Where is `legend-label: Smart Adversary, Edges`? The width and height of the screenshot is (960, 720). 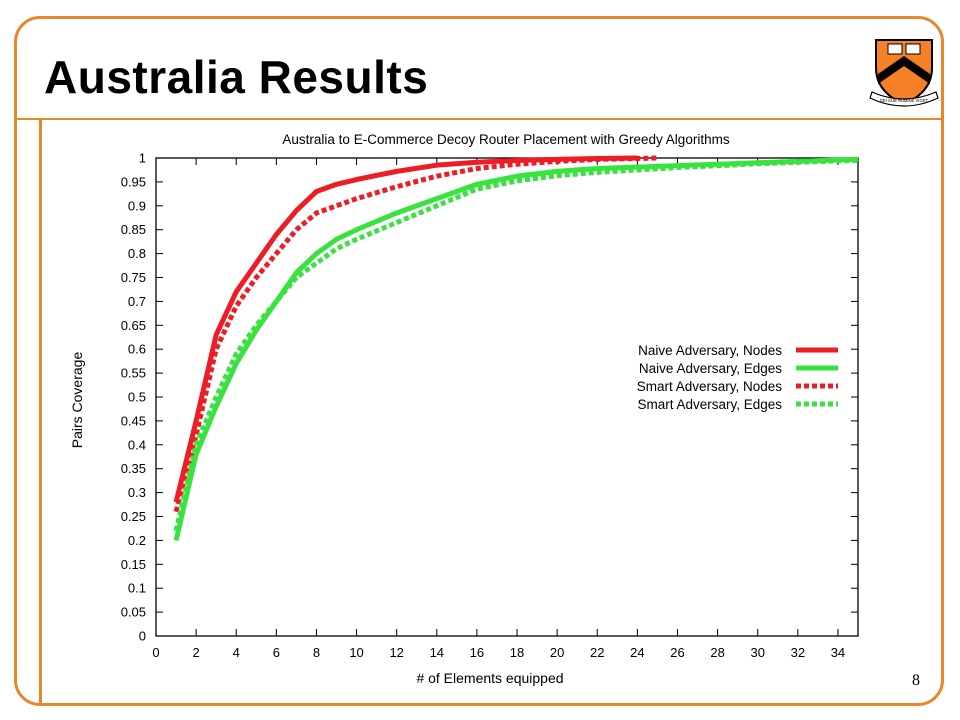 legend-label: Smart Adversary, Edges is located at coordinates (709, 404).